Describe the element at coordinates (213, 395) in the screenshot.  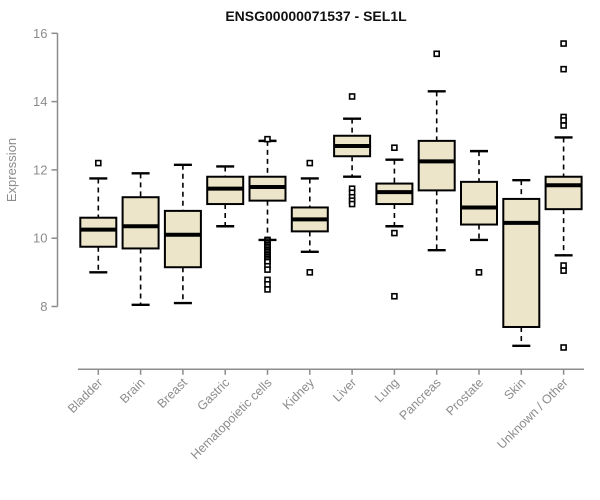
I see `x-category-label: Gastric` at that location.